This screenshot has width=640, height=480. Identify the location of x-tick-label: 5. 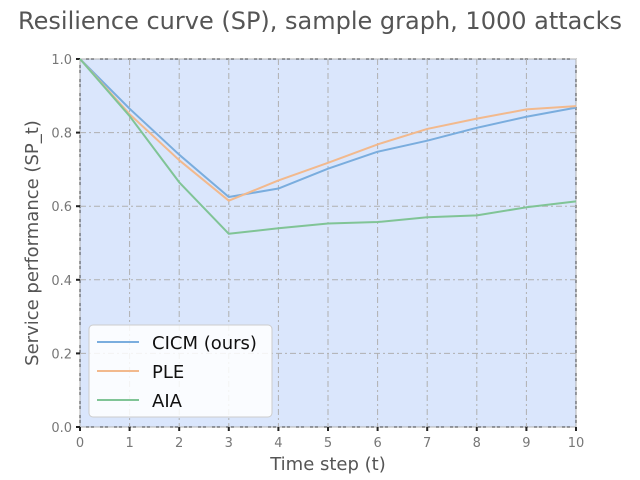
(328, 443).